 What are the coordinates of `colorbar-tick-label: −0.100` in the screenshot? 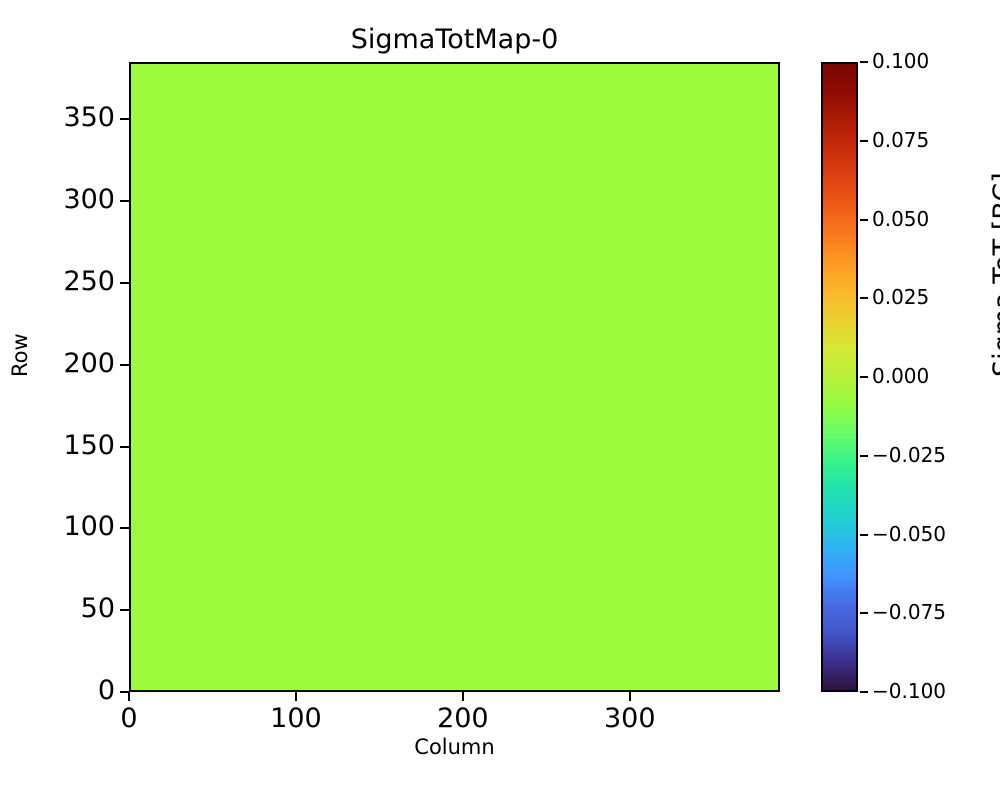 It's located at (909, 691).